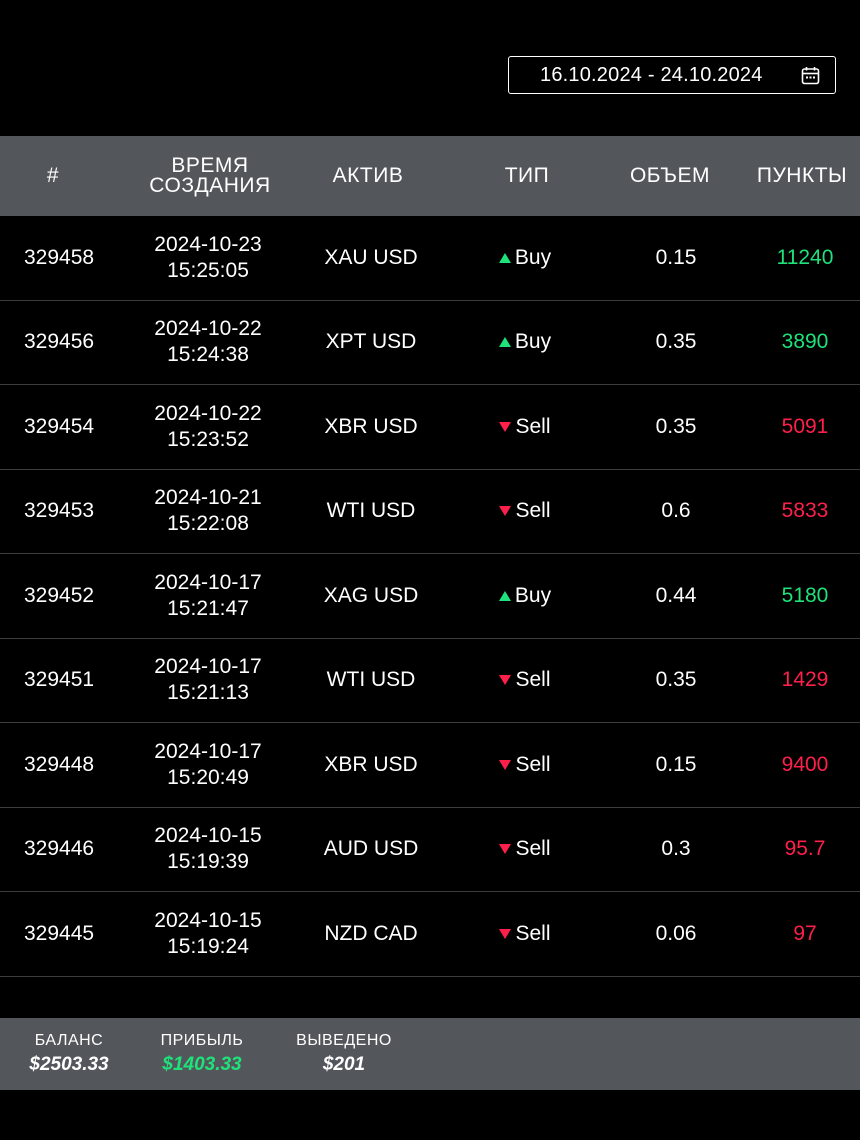 Image resolution: width=860 pixels, height=1140 pixels. Describe the element at coordinates (208, 777) in the screenshot. I see `trade-time: 15:20:49` at that location.